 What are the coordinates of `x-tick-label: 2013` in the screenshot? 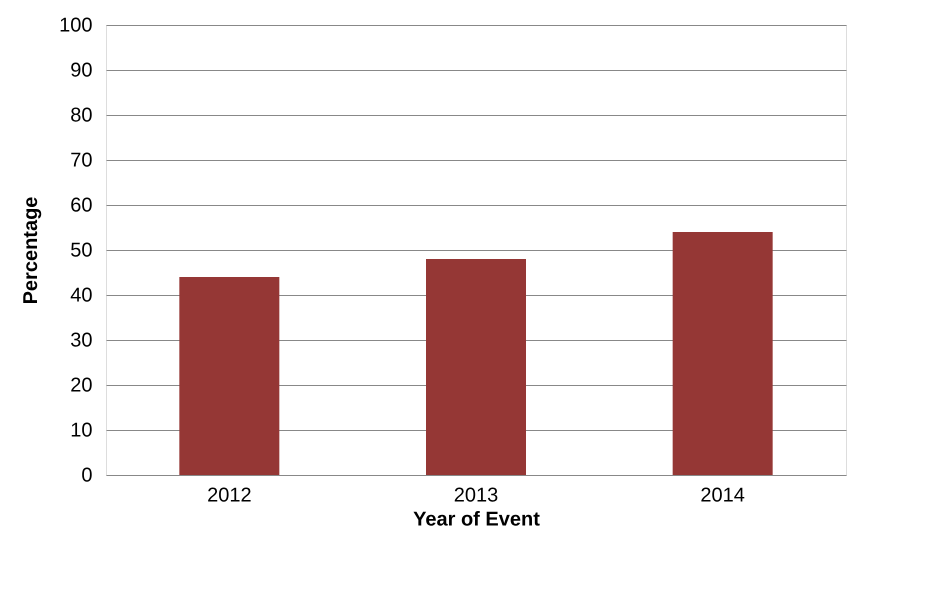 It's located at (476, 495).